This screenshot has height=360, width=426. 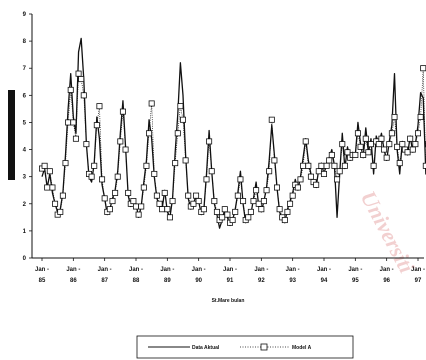 What do you see at coordinates (73, 281) in the screenshot?
I see `x-tick-label-year: 86` at bounding box center [73, 281].